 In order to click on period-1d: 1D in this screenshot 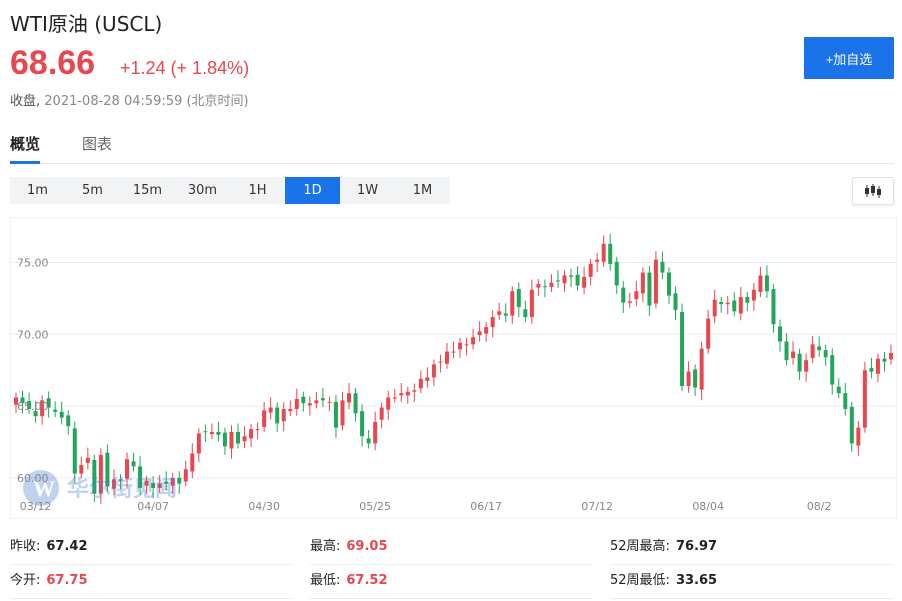, I will do `click(312, 190)`.